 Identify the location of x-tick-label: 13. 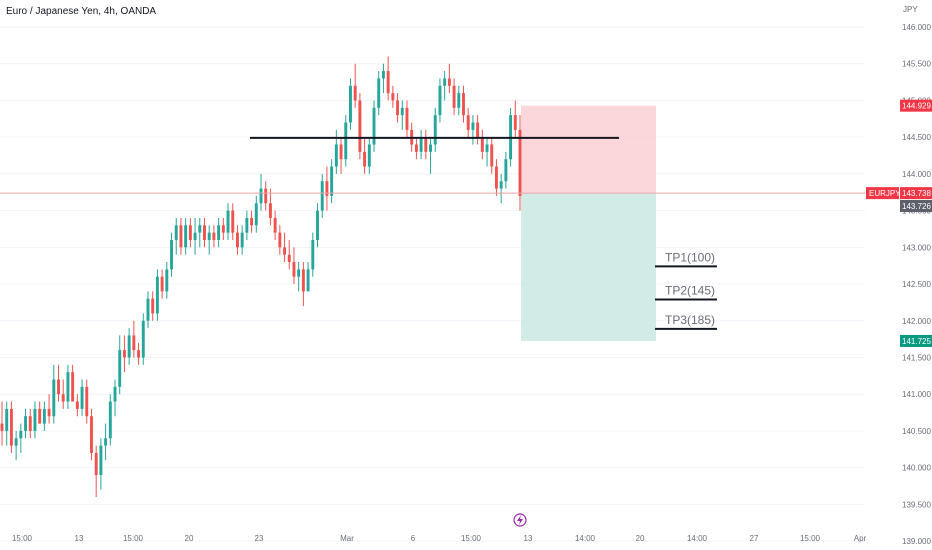
(528, 538).